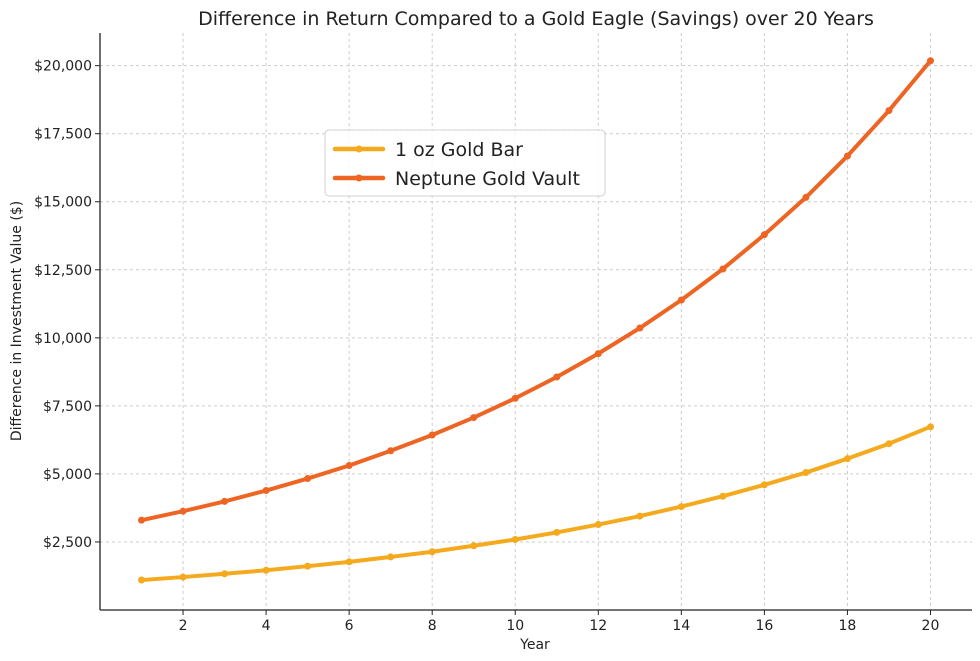  I want to click on x-tick-label: 18, so click(848, 626).